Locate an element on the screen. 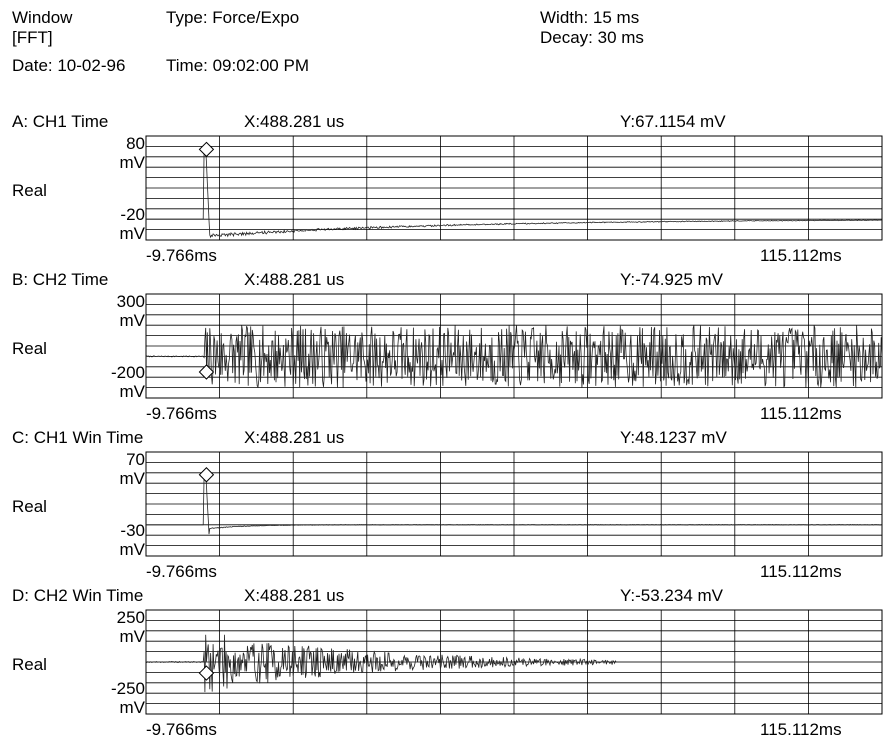  y-top-label: 250 is located at coordinates (130, 617).